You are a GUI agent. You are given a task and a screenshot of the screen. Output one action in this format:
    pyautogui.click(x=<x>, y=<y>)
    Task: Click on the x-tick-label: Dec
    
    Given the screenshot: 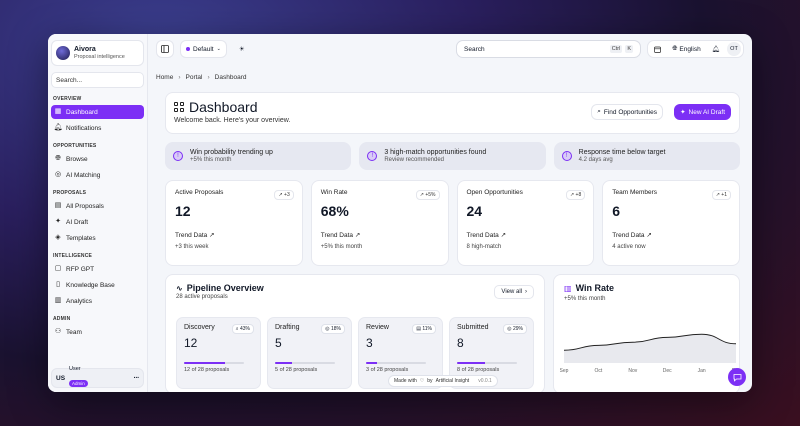 What is the action you would take?
    pyautogui.click(x=667, y=371)
    